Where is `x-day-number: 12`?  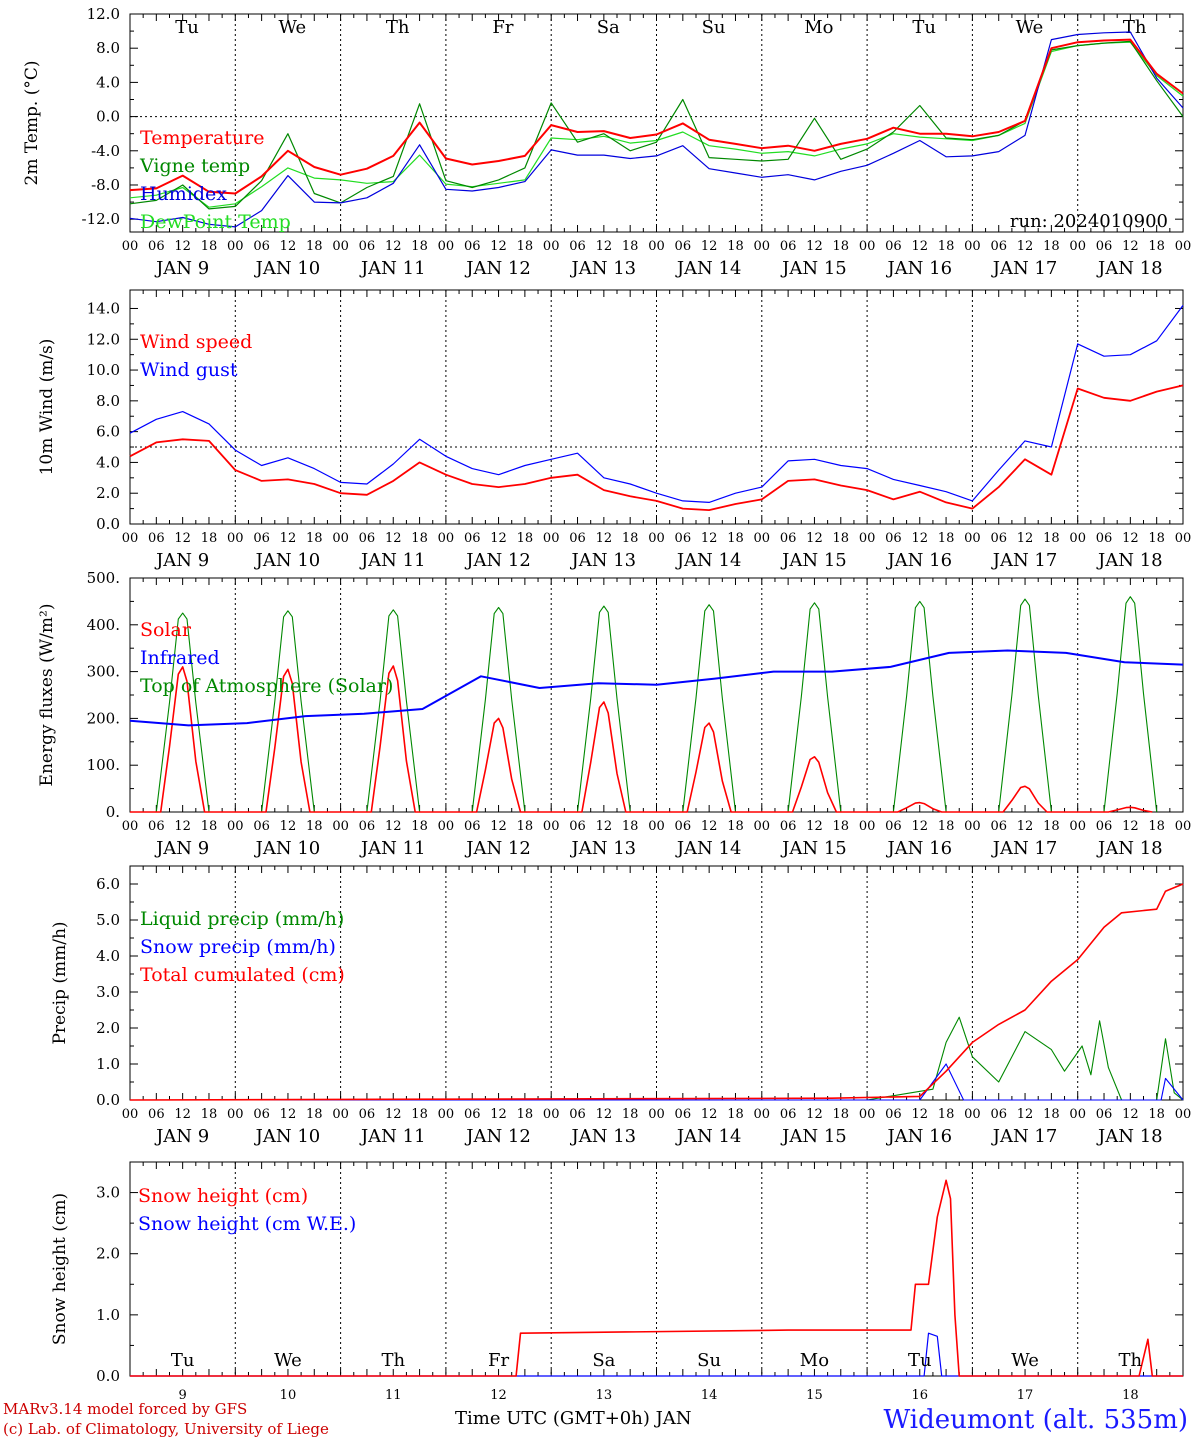
x-day-number: 12 is located at coordinates (498, 1395).